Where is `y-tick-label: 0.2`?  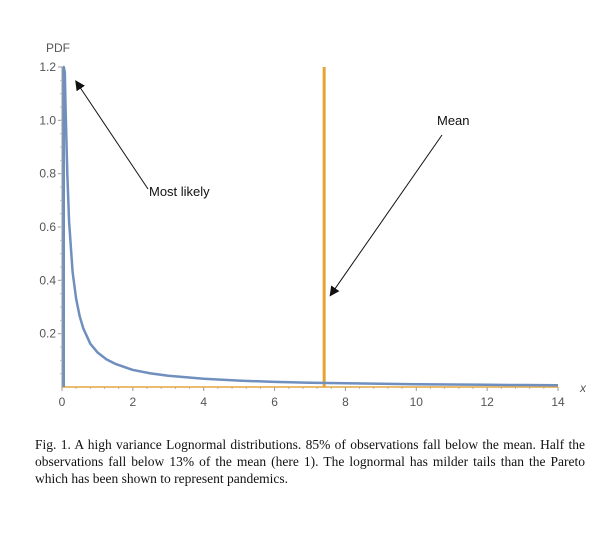
y-tick-label: 0.2 is located at coordinates (47, 334).